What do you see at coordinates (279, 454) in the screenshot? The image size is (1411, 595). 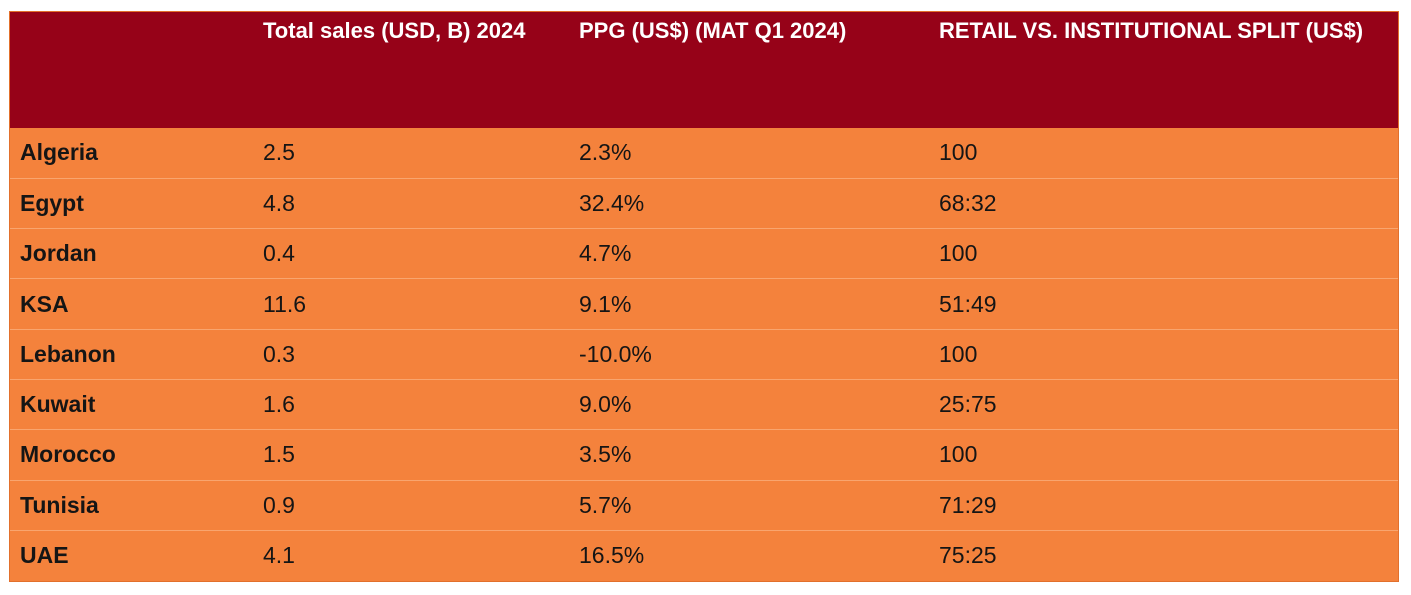 I see `total-sales-cell: 1.5` at bounding box center [279, 454].